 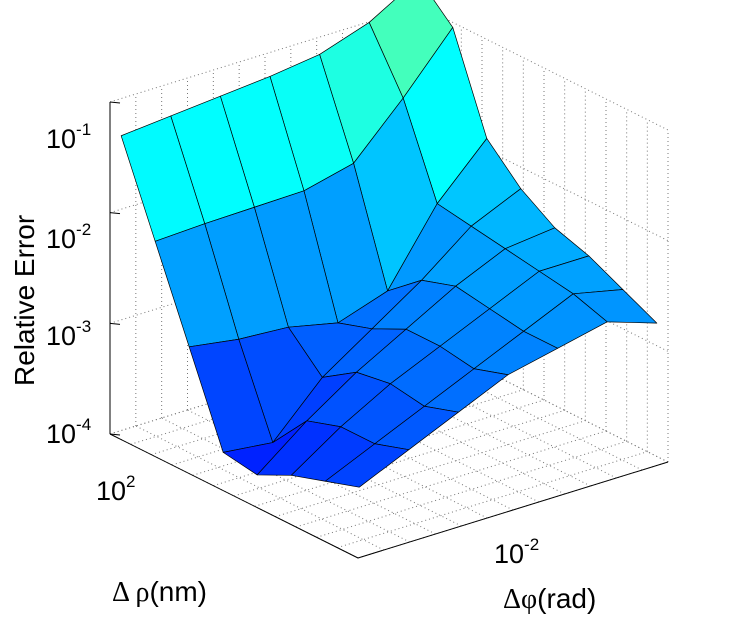 I want to click on z-tick-label: 10⁻², so click(x=68, y=237).